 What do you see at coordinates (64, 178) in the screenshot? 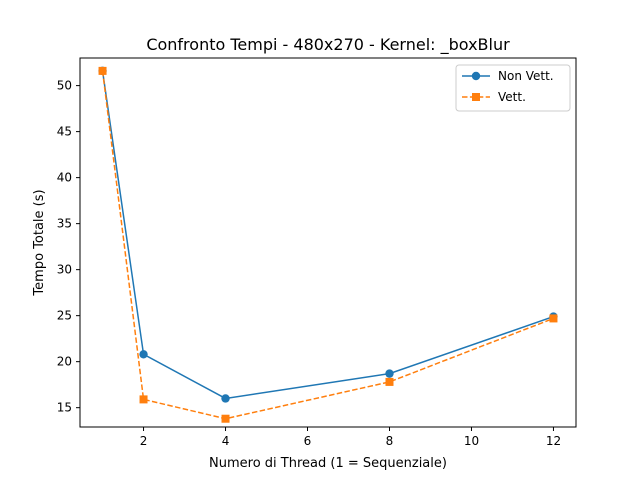
I see `y-tick-label: 40` at bounding box center [64, 178].